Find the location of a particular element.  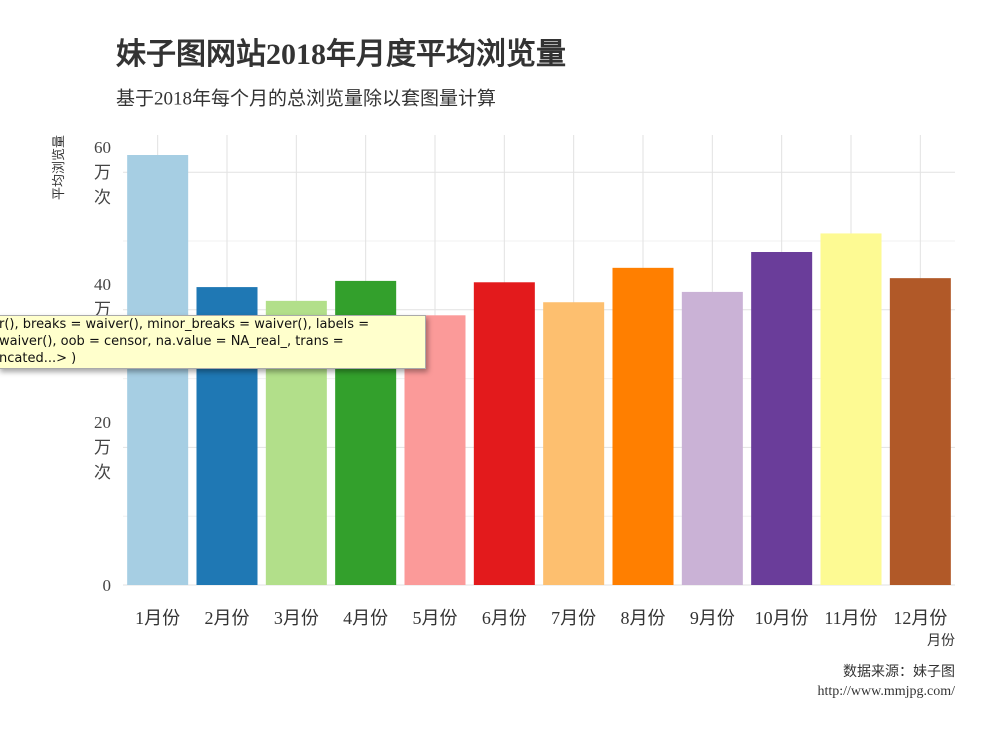

x-tick-label: 10月份 is located at coordinates (782, 618).